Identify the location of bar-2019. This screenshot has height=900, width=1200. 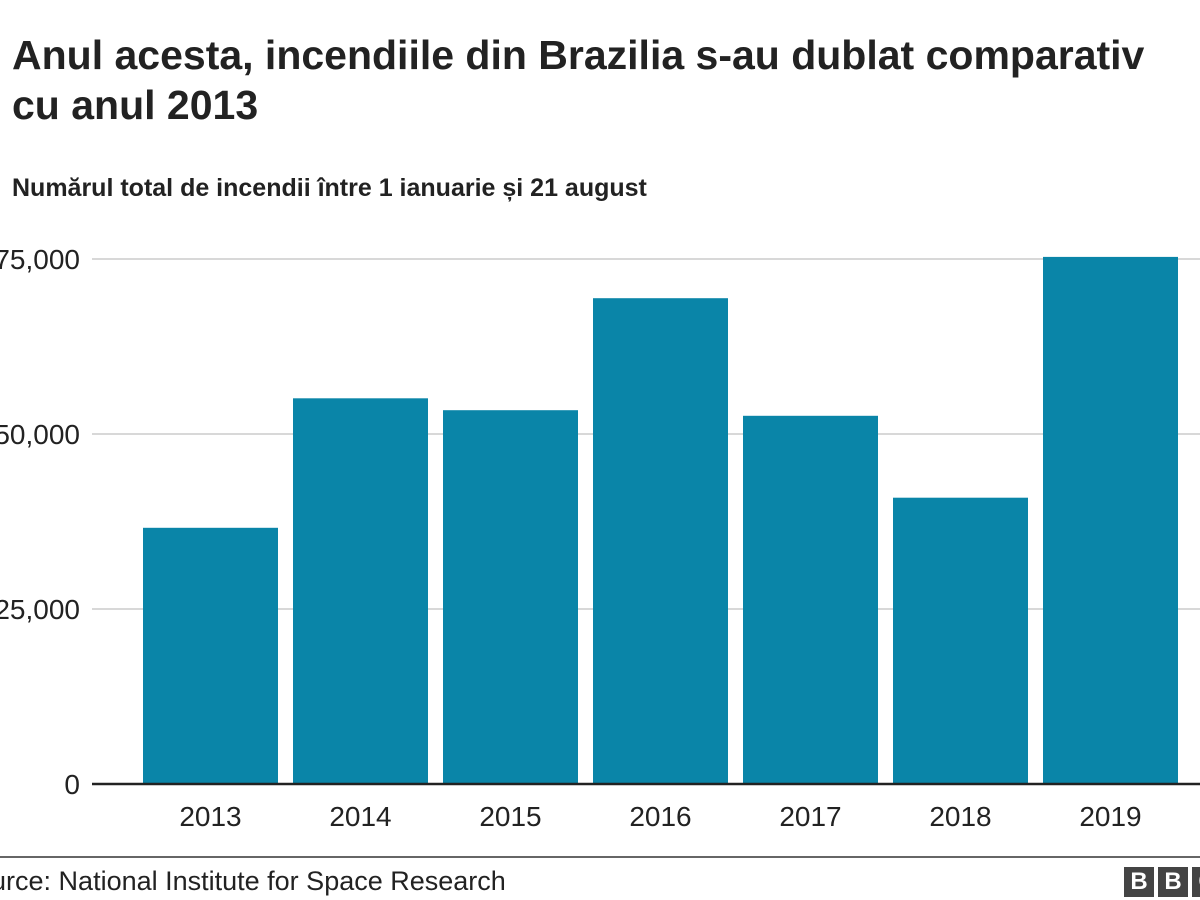
(1110, 520).